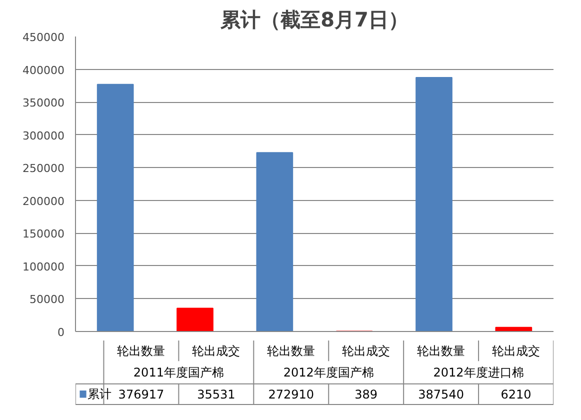 This screenshot has width=581, height=420. I want to click on legend-label: 累计, so click(100, 394).